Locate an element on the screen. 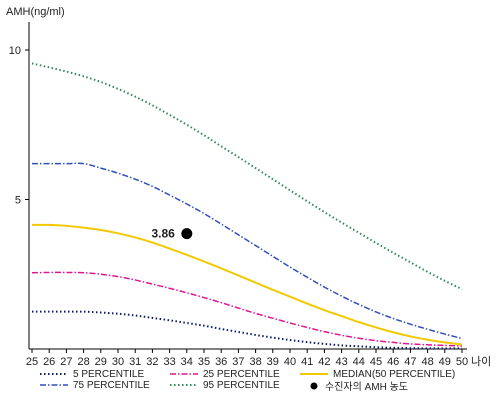 The image size is (500, 400). legend-marker-label: 수진자의 AMH 농도 is located at coordinates (366, 387).